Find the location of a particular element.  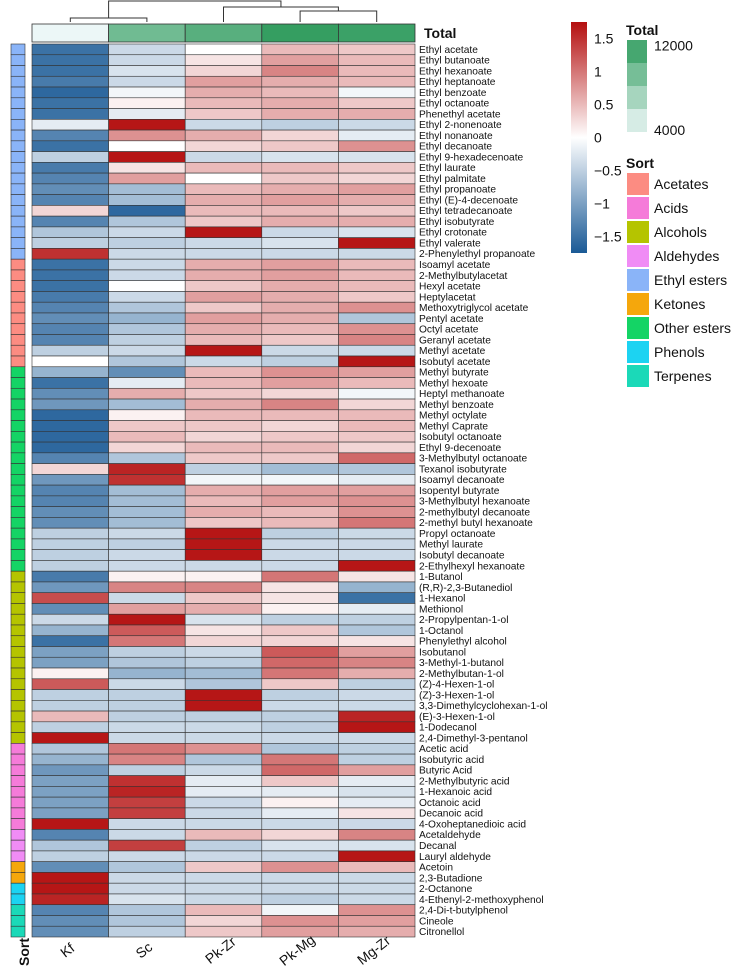

column-label-sc: Sc is located at coordinates (143, 950).